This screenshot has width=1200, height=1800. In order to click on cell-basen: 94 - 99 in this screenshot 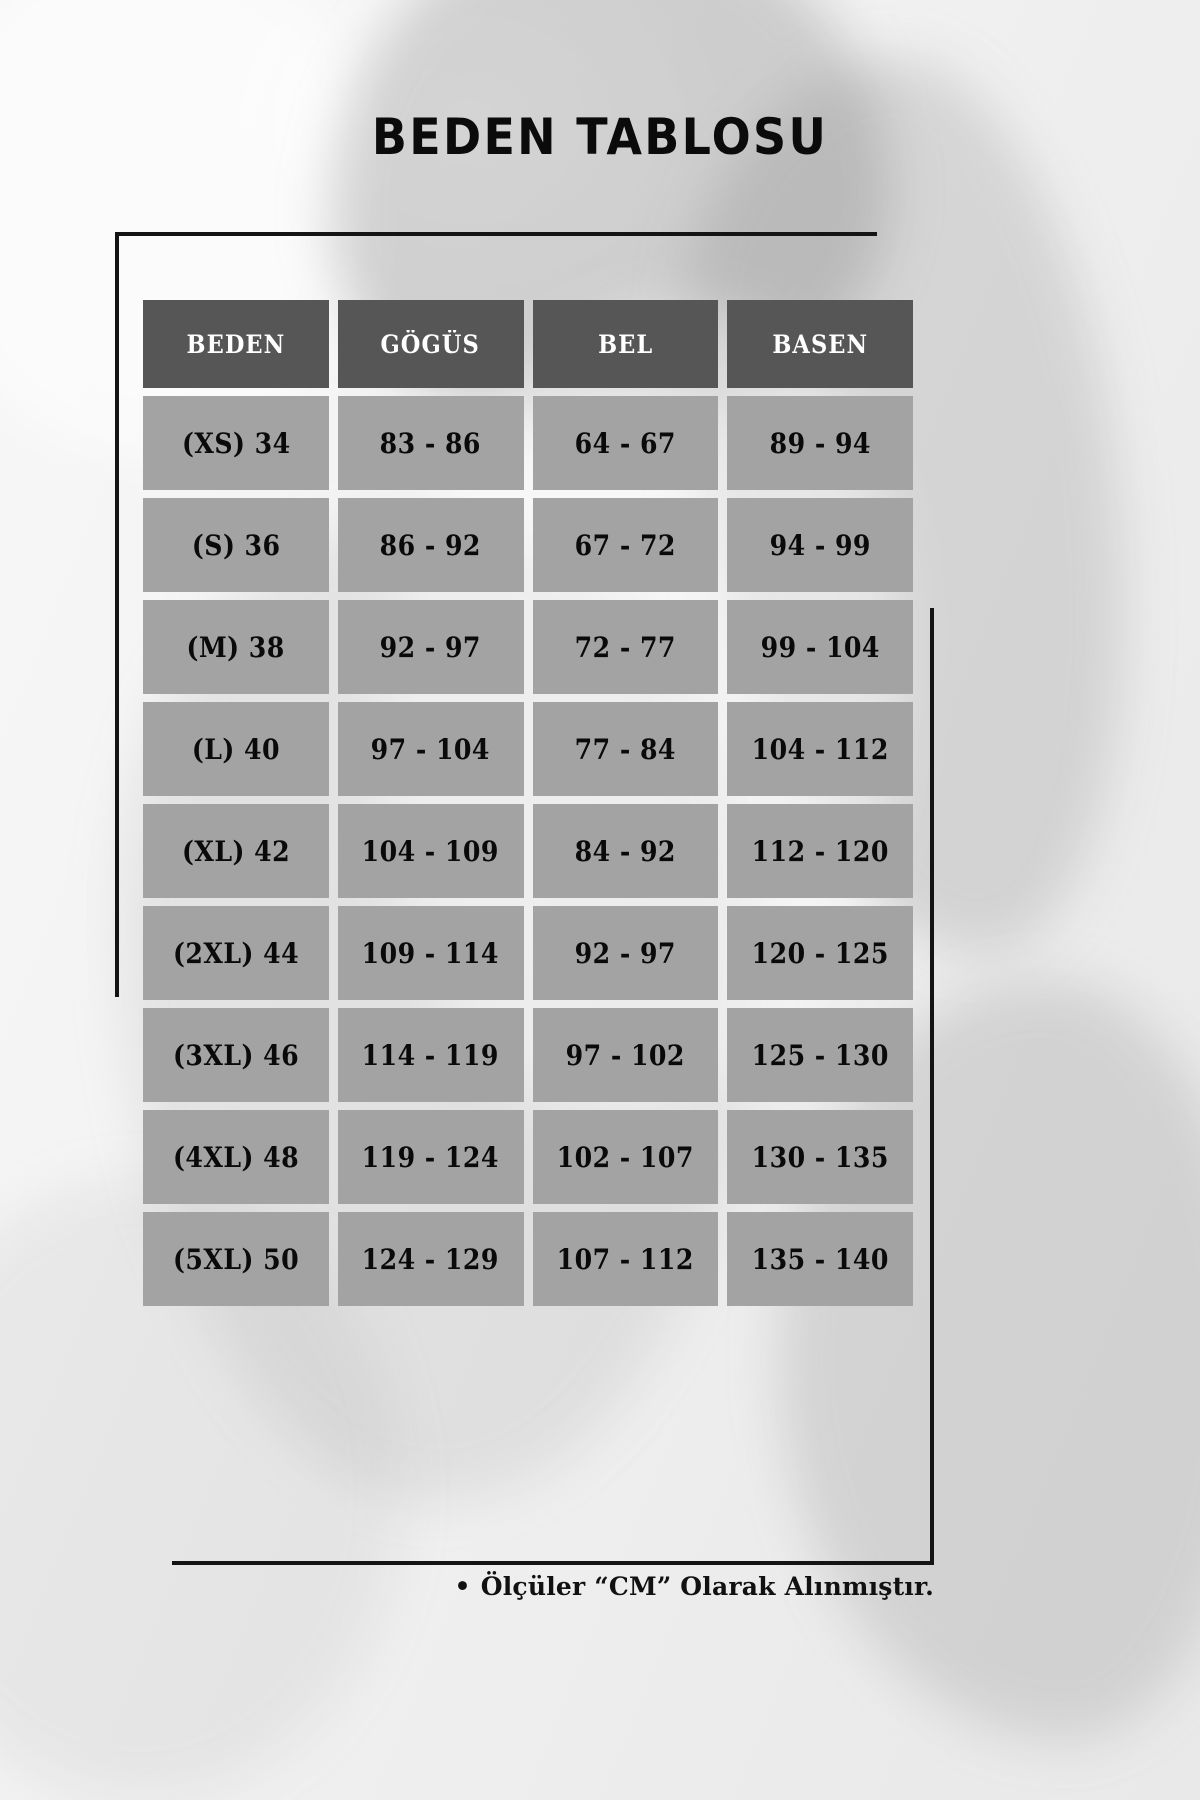, I will do `click(820, 545)`.